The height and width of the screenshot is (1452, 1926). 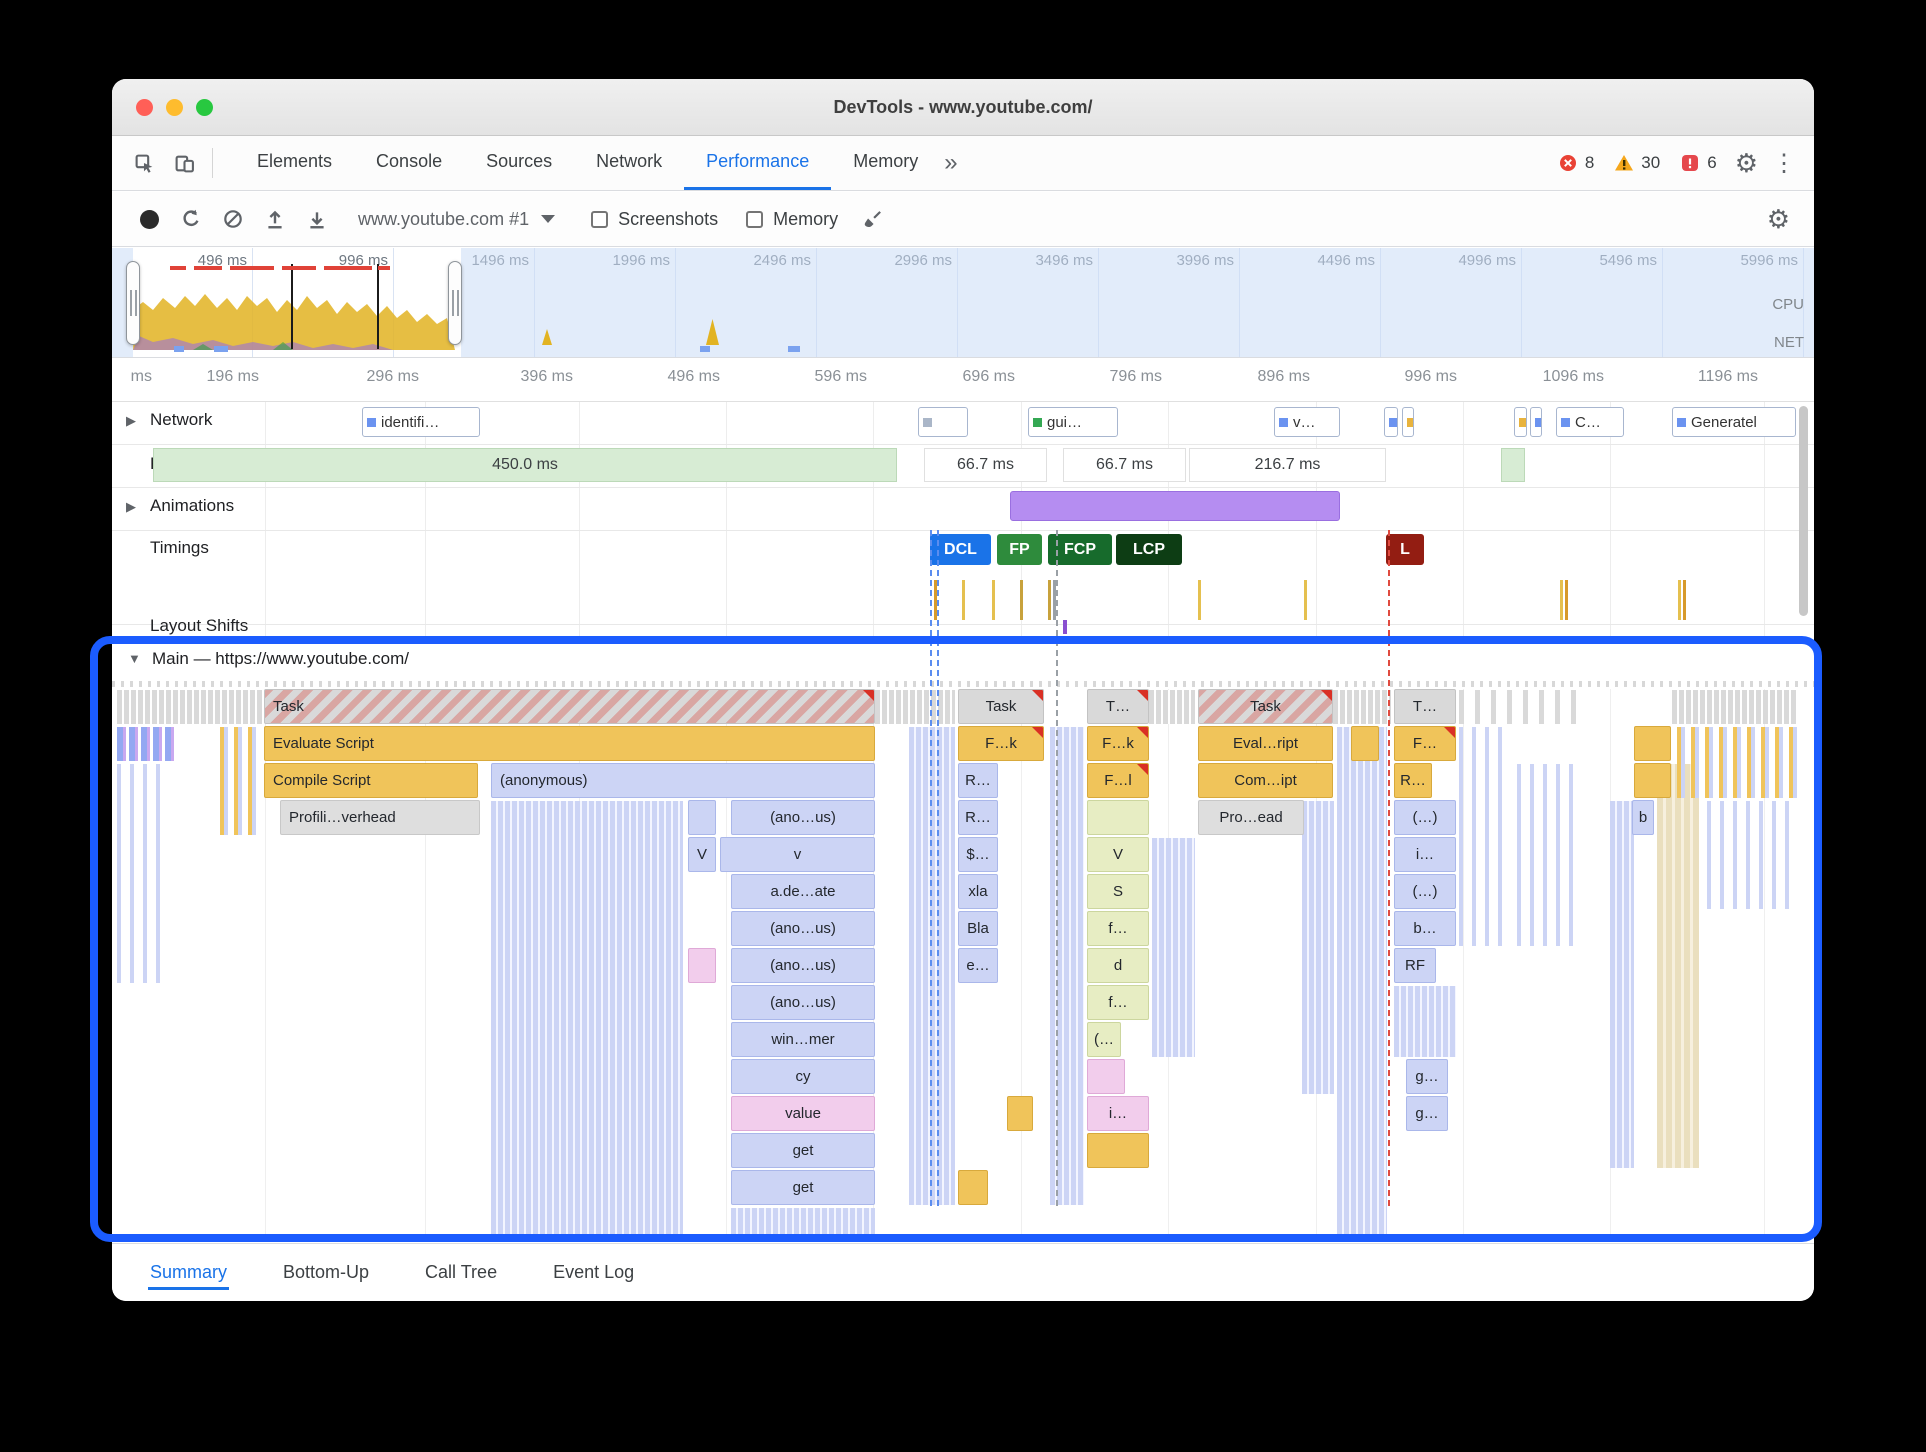 What do you see at coordinates (1287, 465) in the screenshot?
I see `frame-segment: 216.7 ms` at bounding box center [1287, 465].